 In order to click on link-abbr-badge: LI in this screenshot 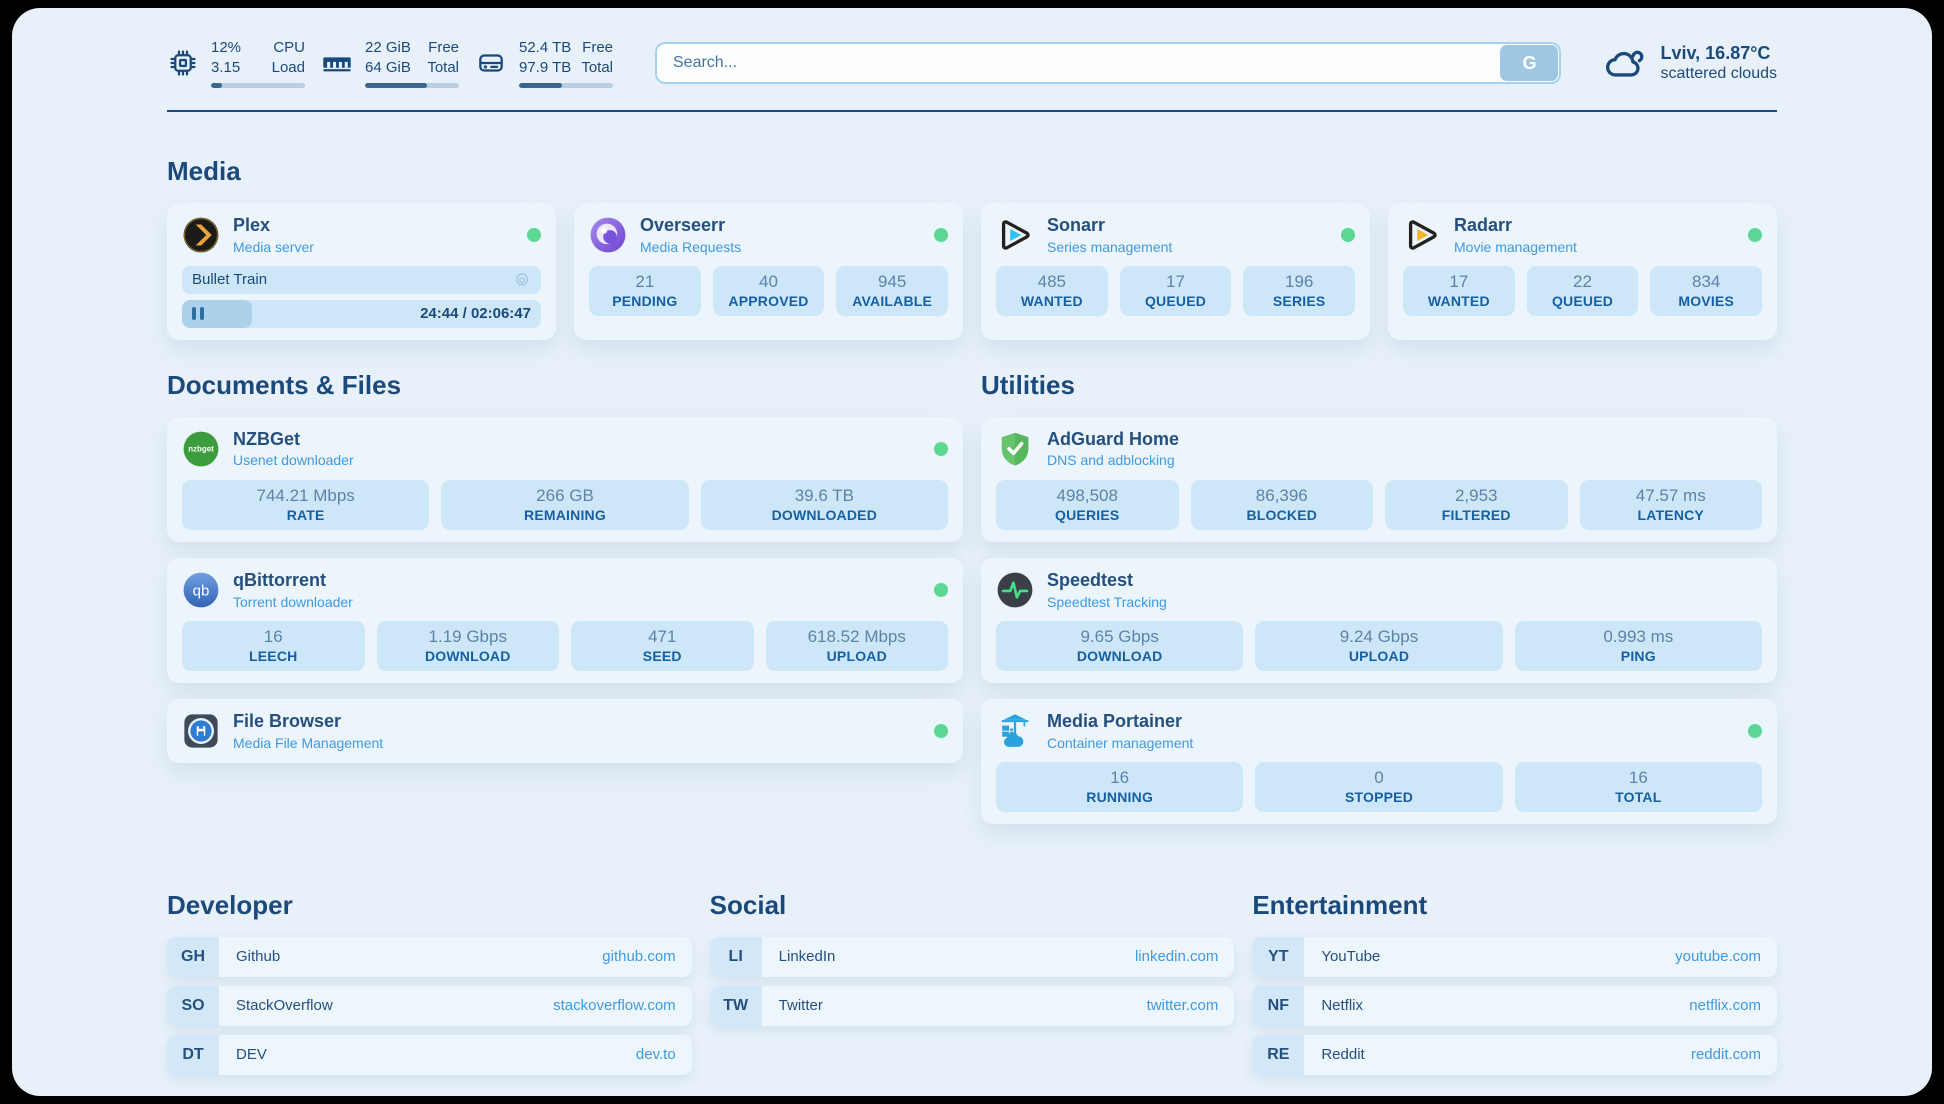, I will do `click(735, 956)`.